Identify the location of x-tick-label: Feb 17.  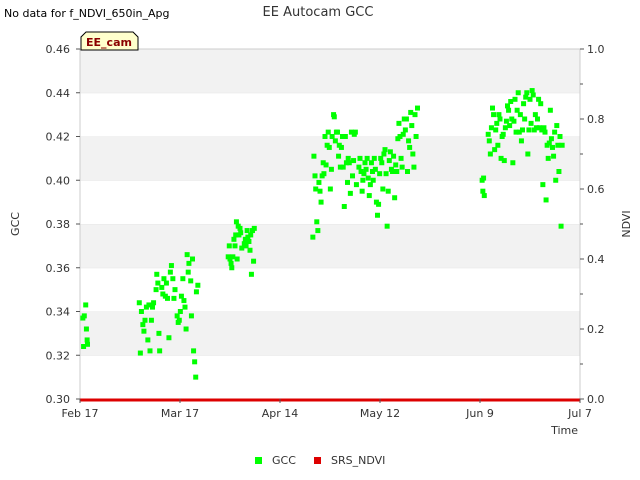
(80, 413).